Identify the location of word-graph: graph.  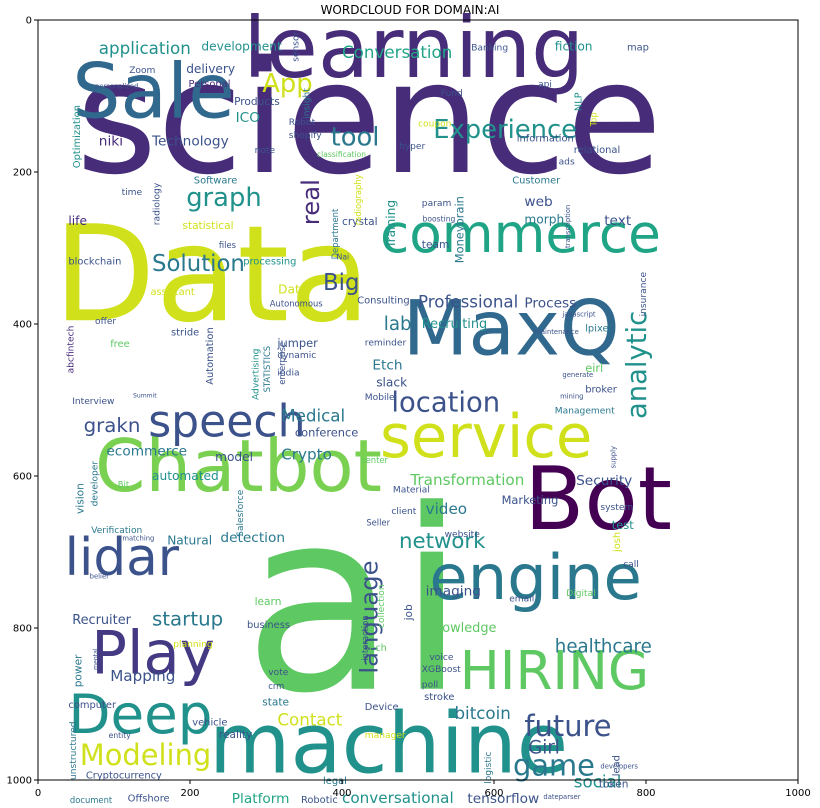
(224, 198).